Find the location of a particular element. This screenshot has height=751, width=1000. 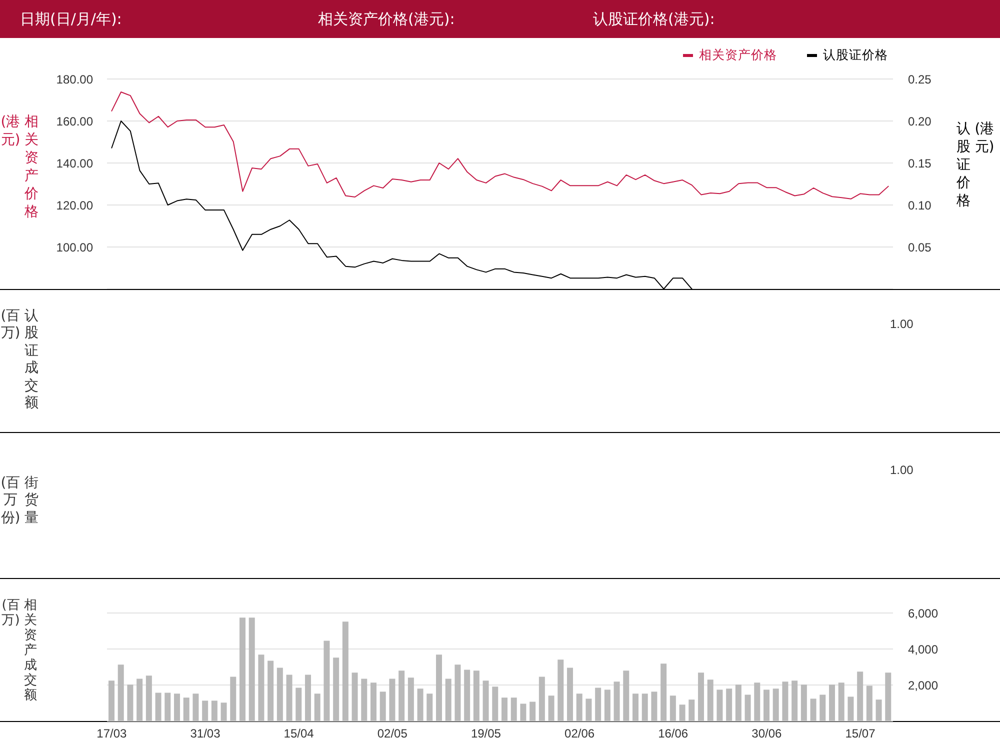

y2-tick-label: 0.15 is located at coordinates (920, 163).